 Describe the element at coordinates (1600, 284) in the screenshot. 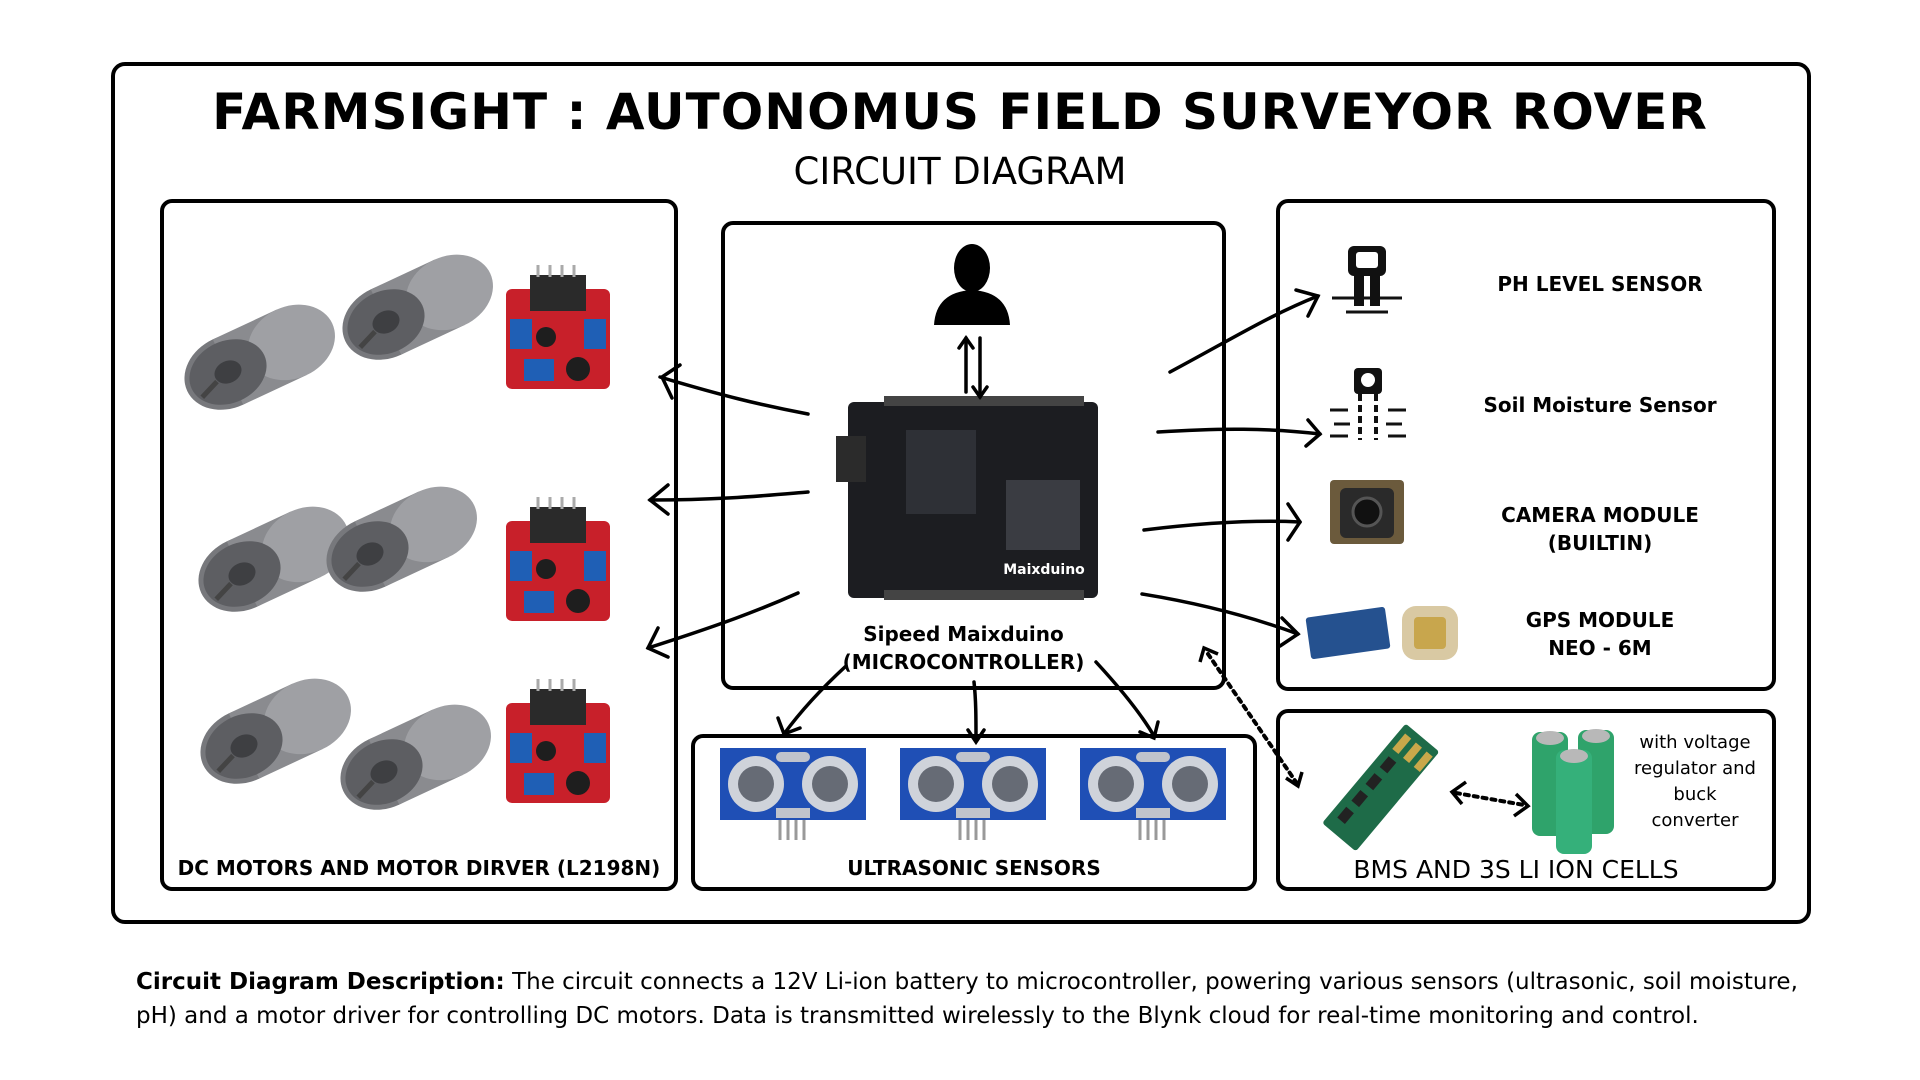

I see `ph-sensor-label: PH LEVEL SENSOR` at that location.